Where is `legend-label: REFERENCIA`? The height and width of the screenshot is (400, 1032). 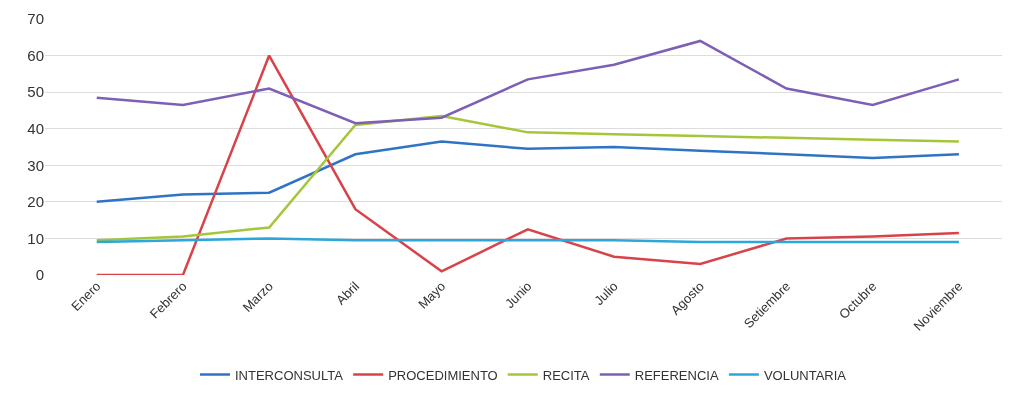
legend-label: REFERENCIA is located at coordinates (676, 375).